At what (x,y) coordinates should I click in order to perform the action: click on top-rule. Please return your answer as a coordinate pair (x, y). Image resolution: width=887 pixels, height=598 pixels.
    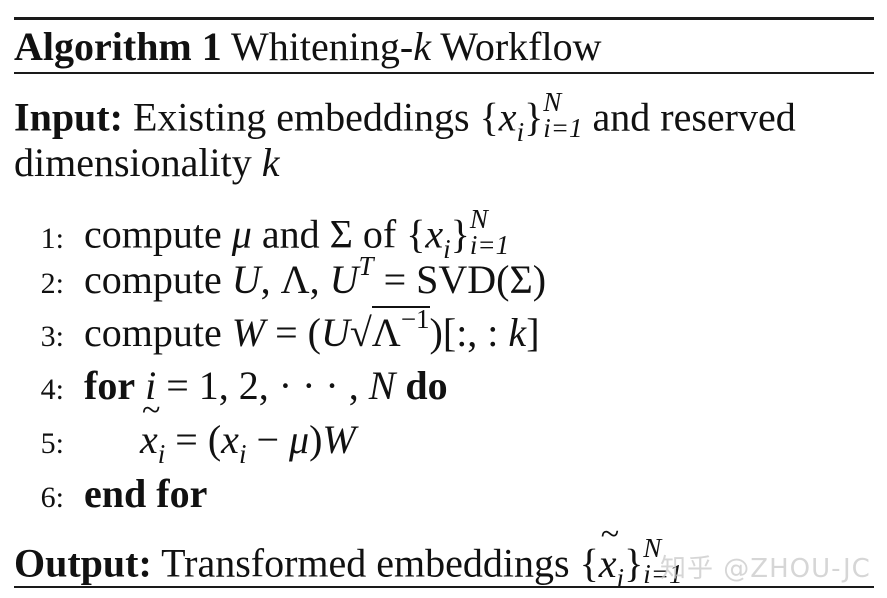
    Looking at the image, I should click on (444, 18).